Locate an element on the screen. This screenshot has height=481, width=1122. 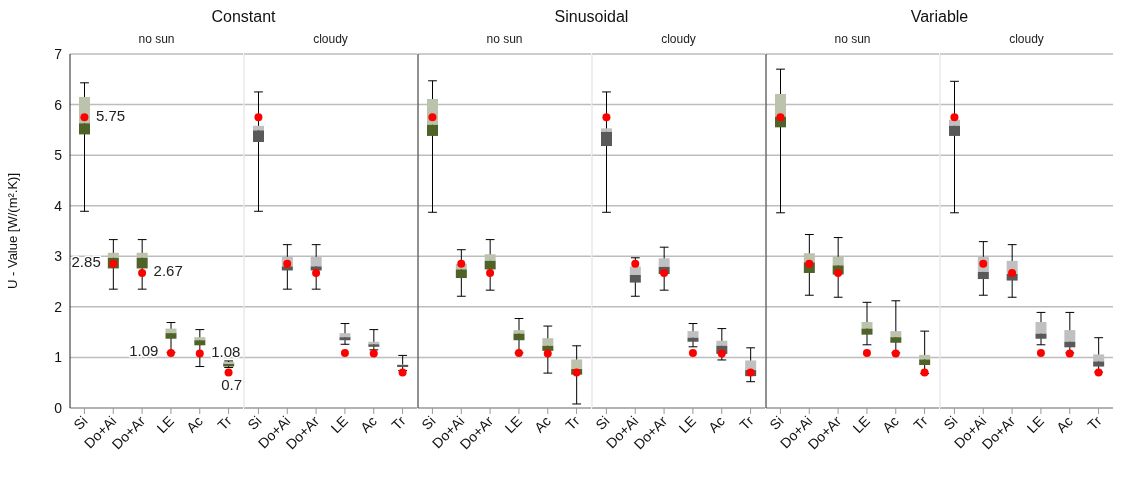
y-tick-label: 2 is located at coordinates (58, 306).